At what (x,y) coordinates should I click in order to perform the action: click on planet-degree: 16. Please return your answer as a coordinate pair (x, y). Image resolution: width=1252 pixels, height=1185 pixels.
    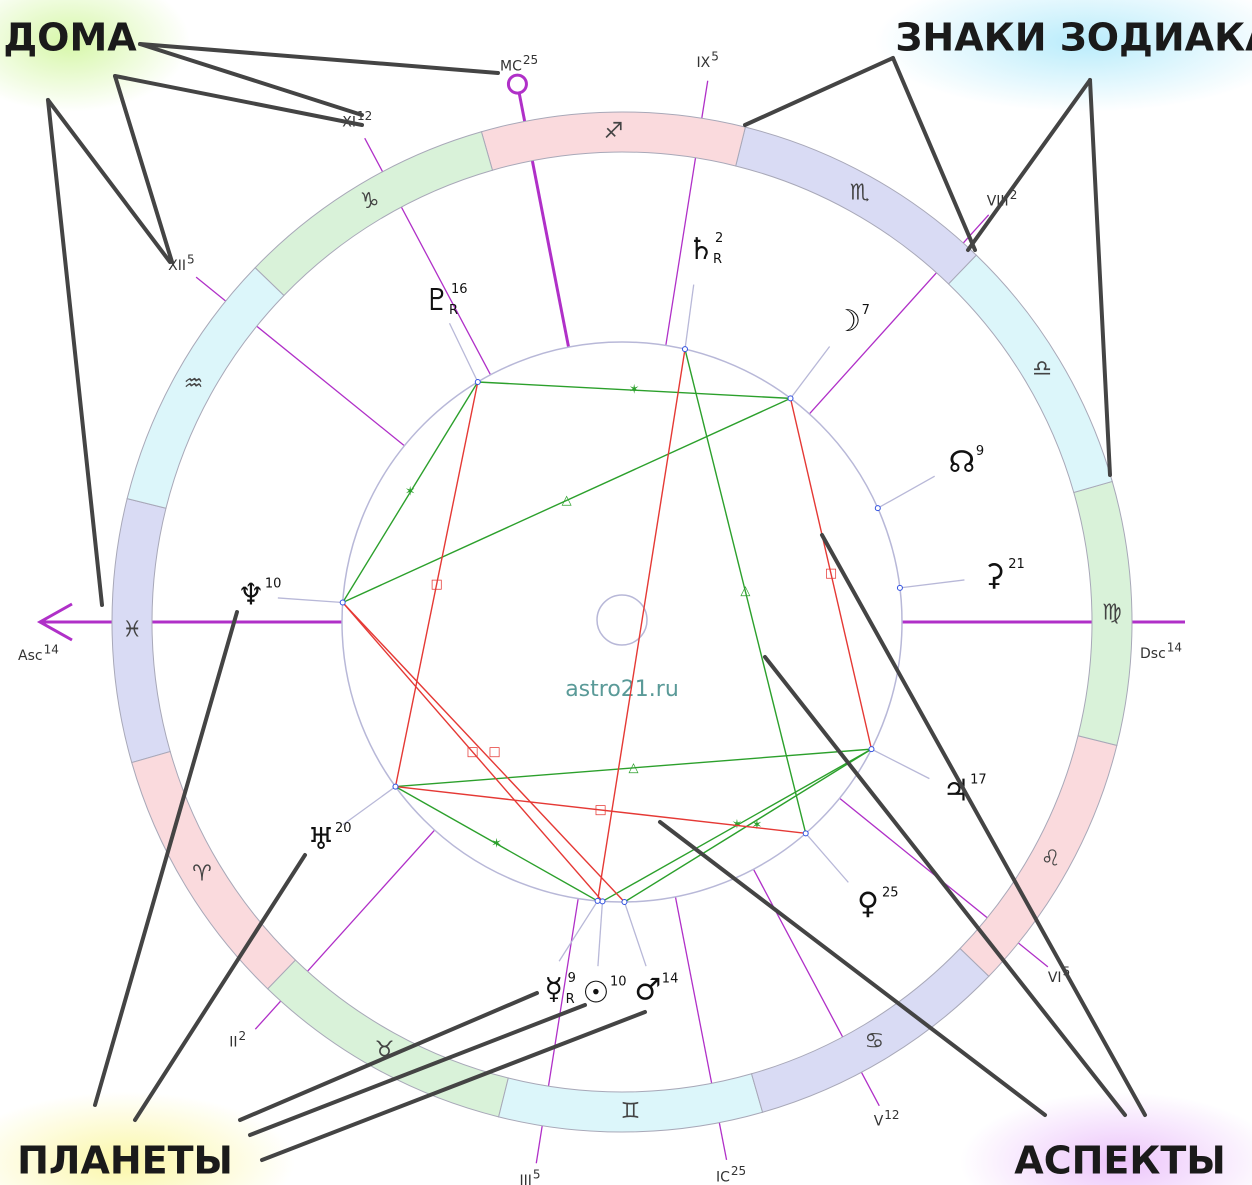
    Looking at the image, I should click on (459, 289).